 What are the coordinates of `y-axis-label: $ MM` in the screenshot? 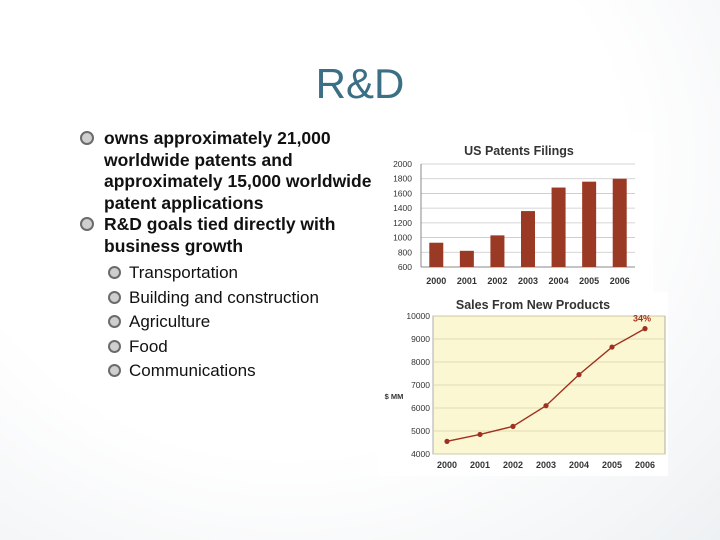 It's located at (394, 396).